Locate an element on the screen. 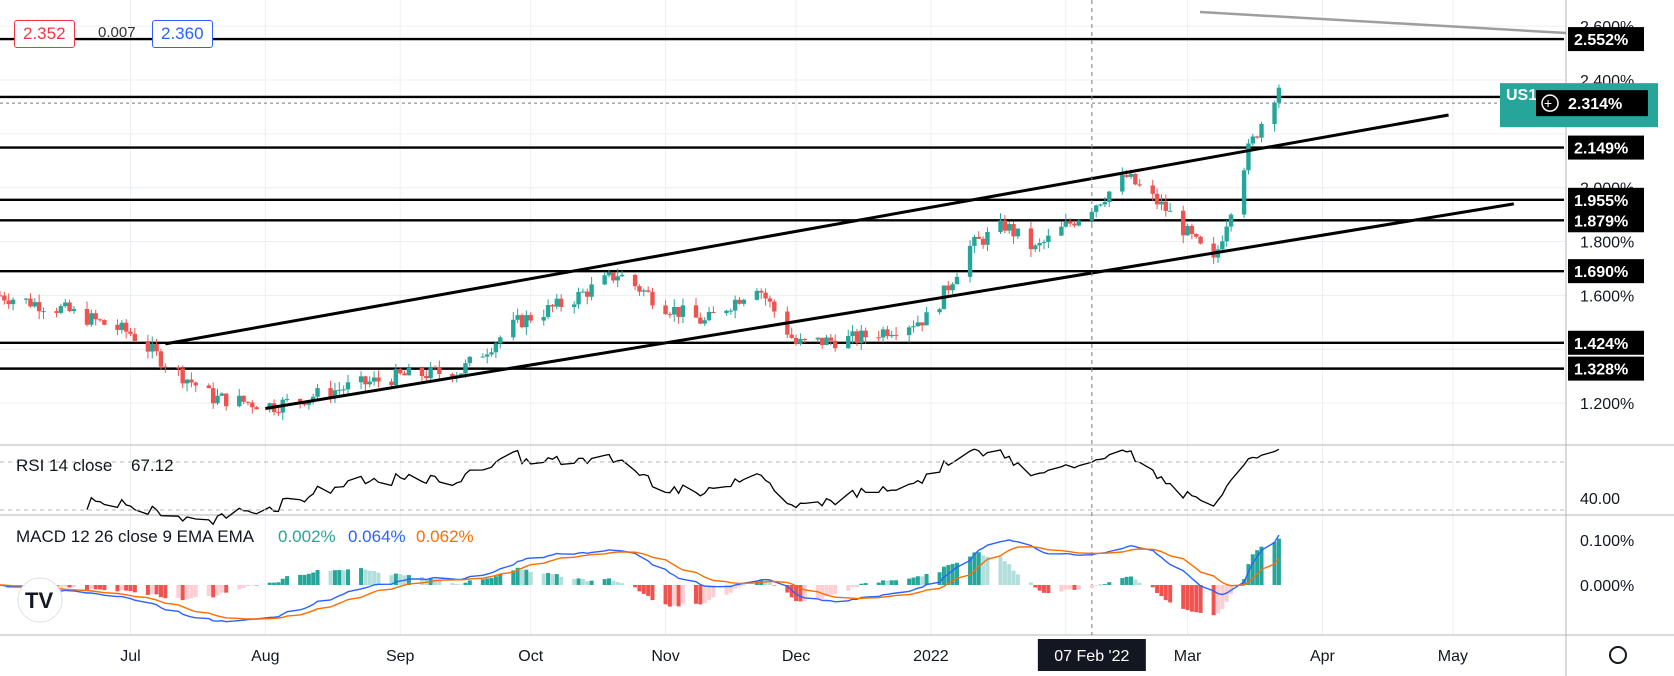 The image size is (1674, 676). price-axis-tick: 1.600% is located at coordinates (1607, 296).